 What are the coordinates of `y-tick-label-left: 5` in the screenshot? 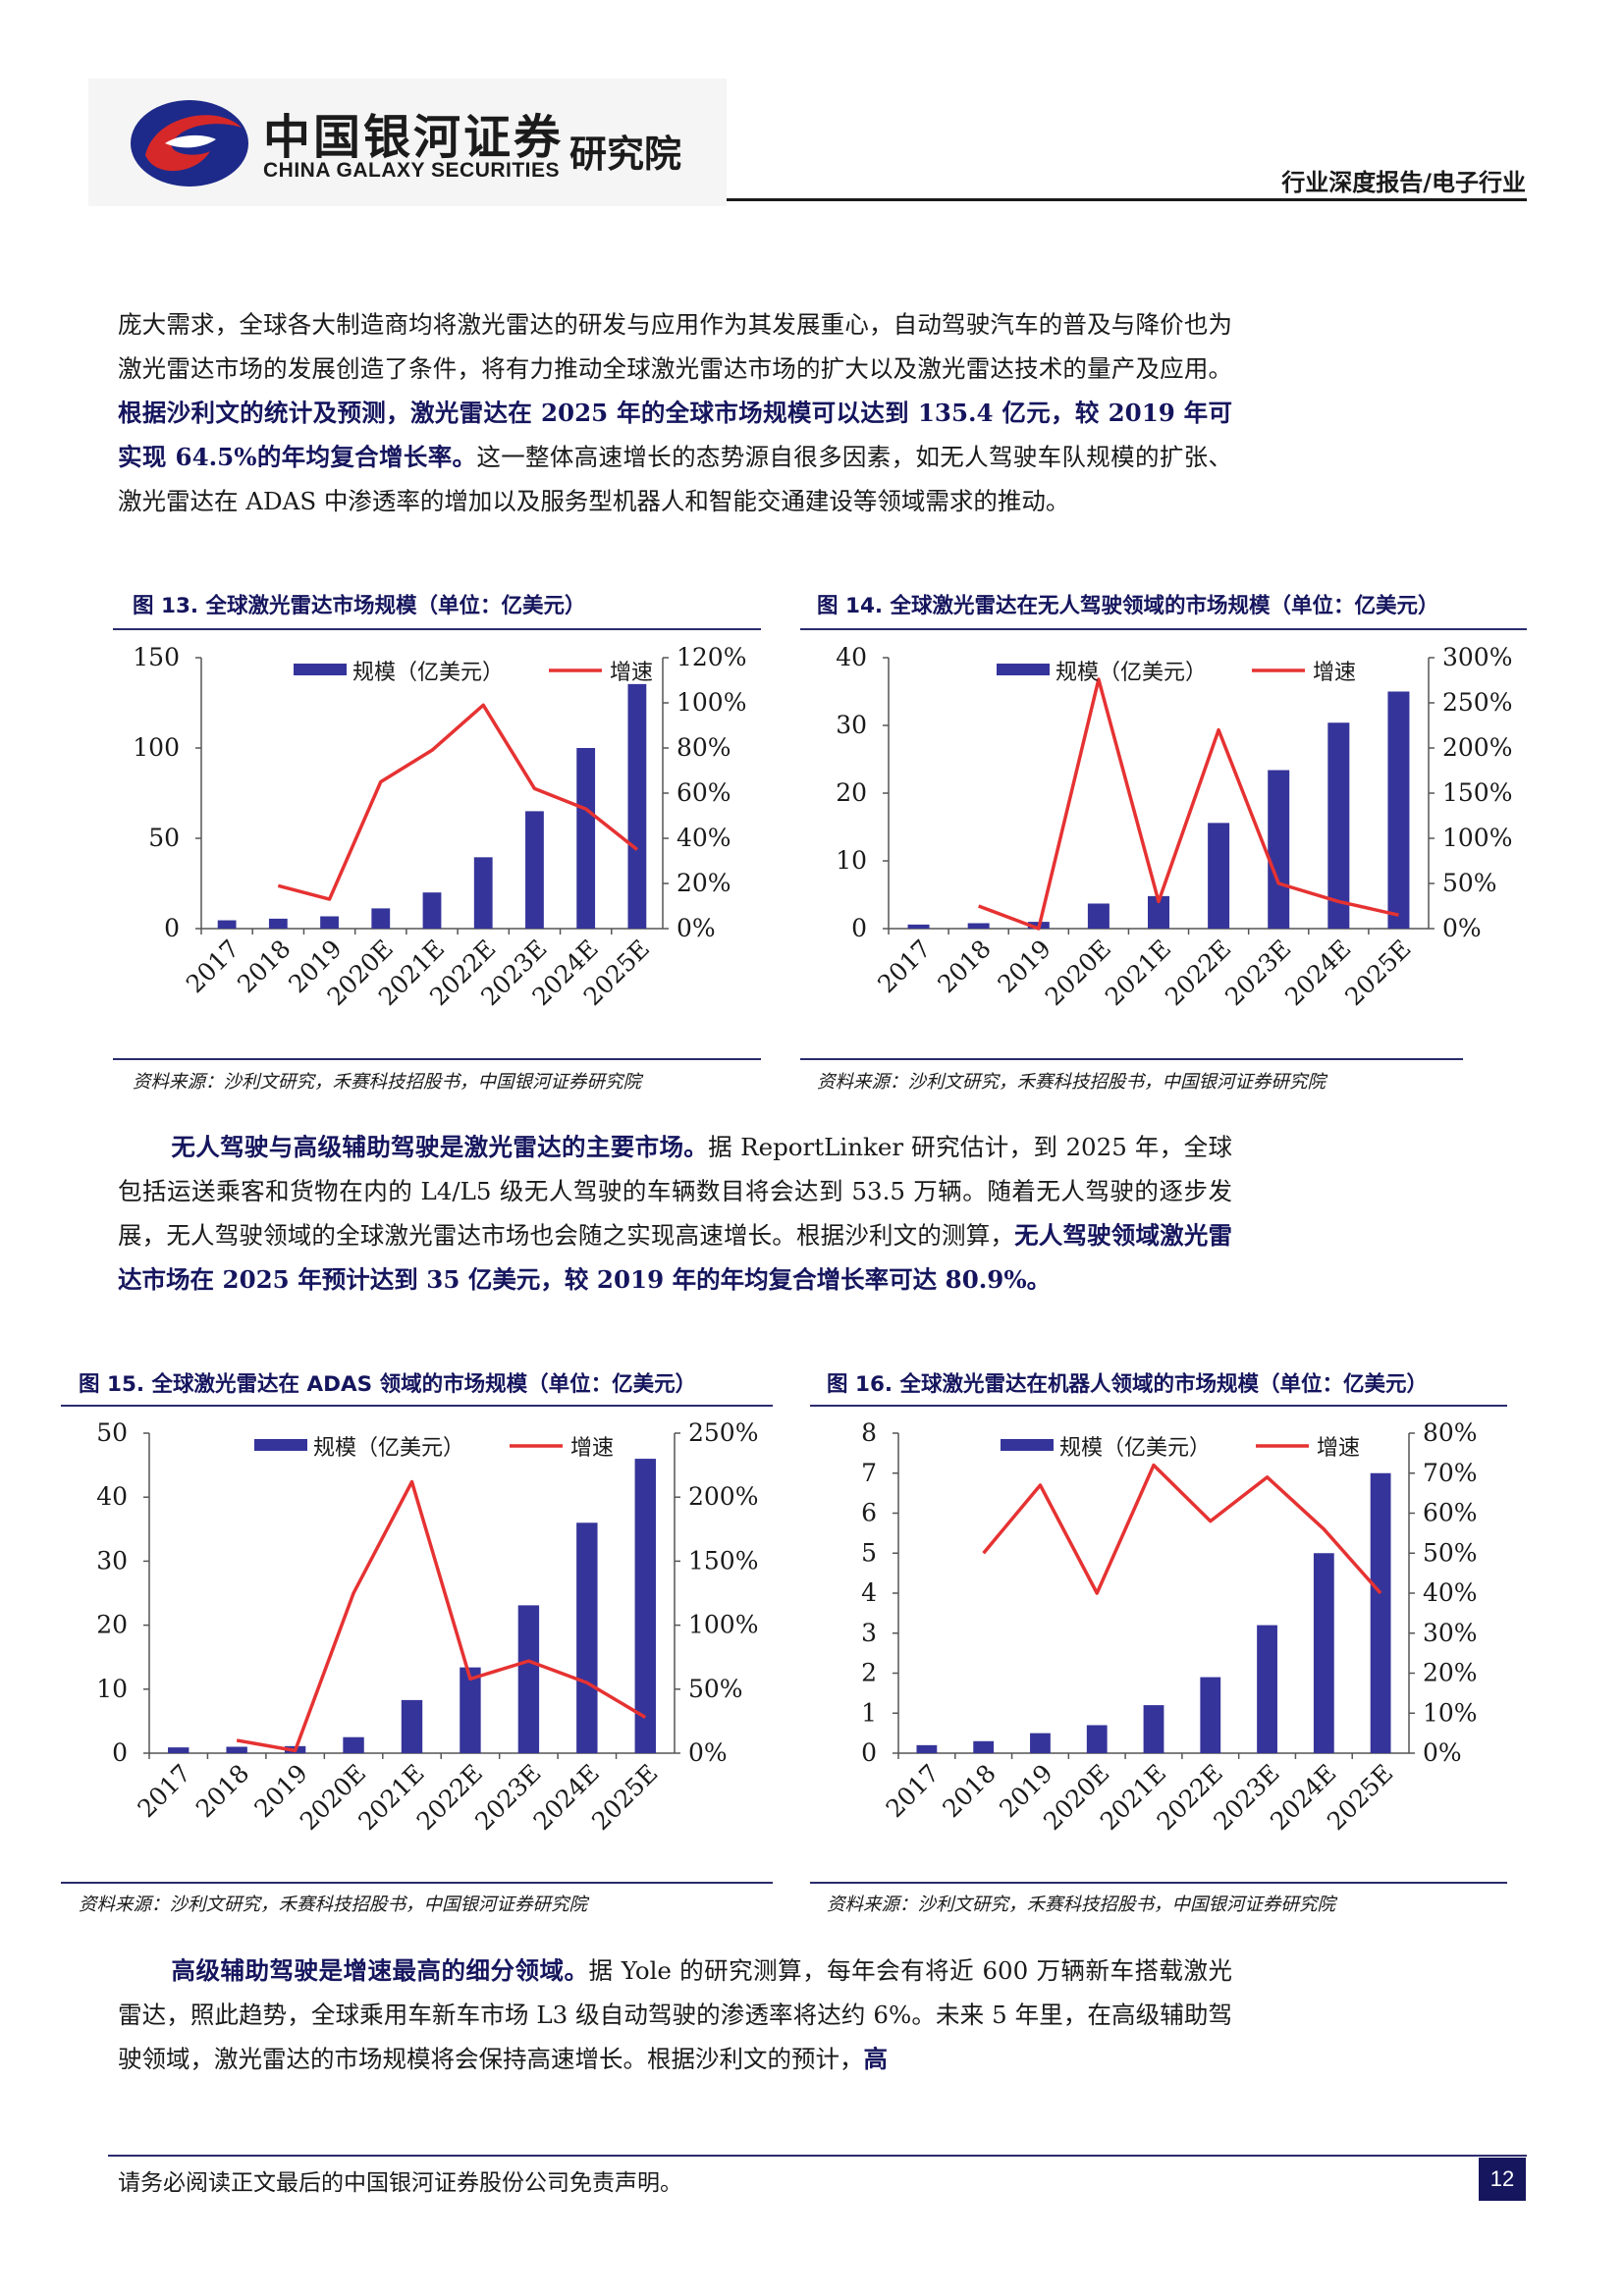 It's located at (869, 1553).